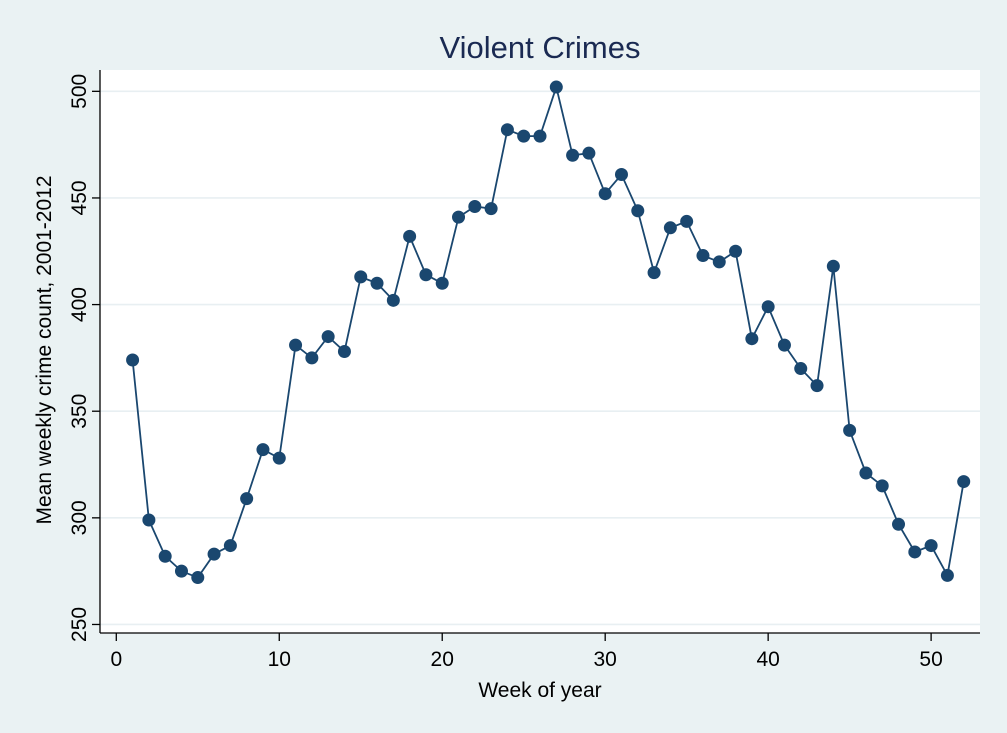  I want to click on y-tick-label: 500, so click(79, 91).